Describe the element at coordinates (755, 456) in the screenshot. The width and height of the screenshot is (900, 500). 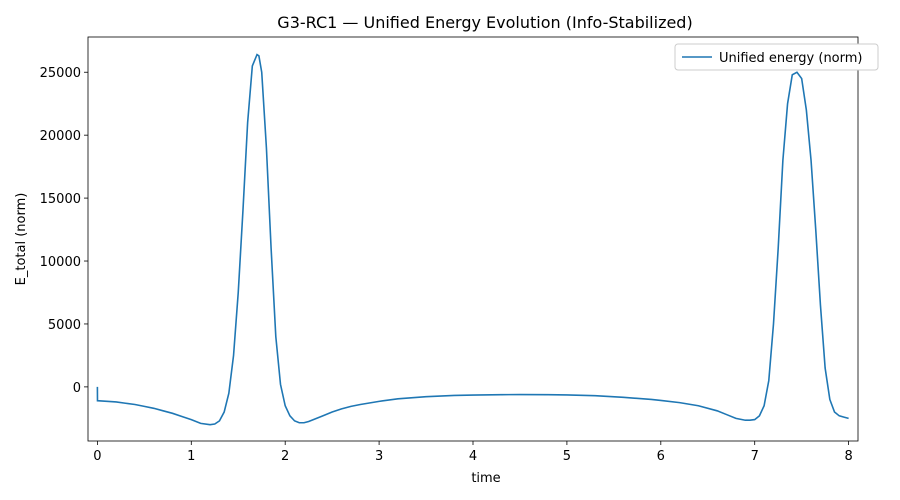
I see `x-tick-label: 7` at that location.